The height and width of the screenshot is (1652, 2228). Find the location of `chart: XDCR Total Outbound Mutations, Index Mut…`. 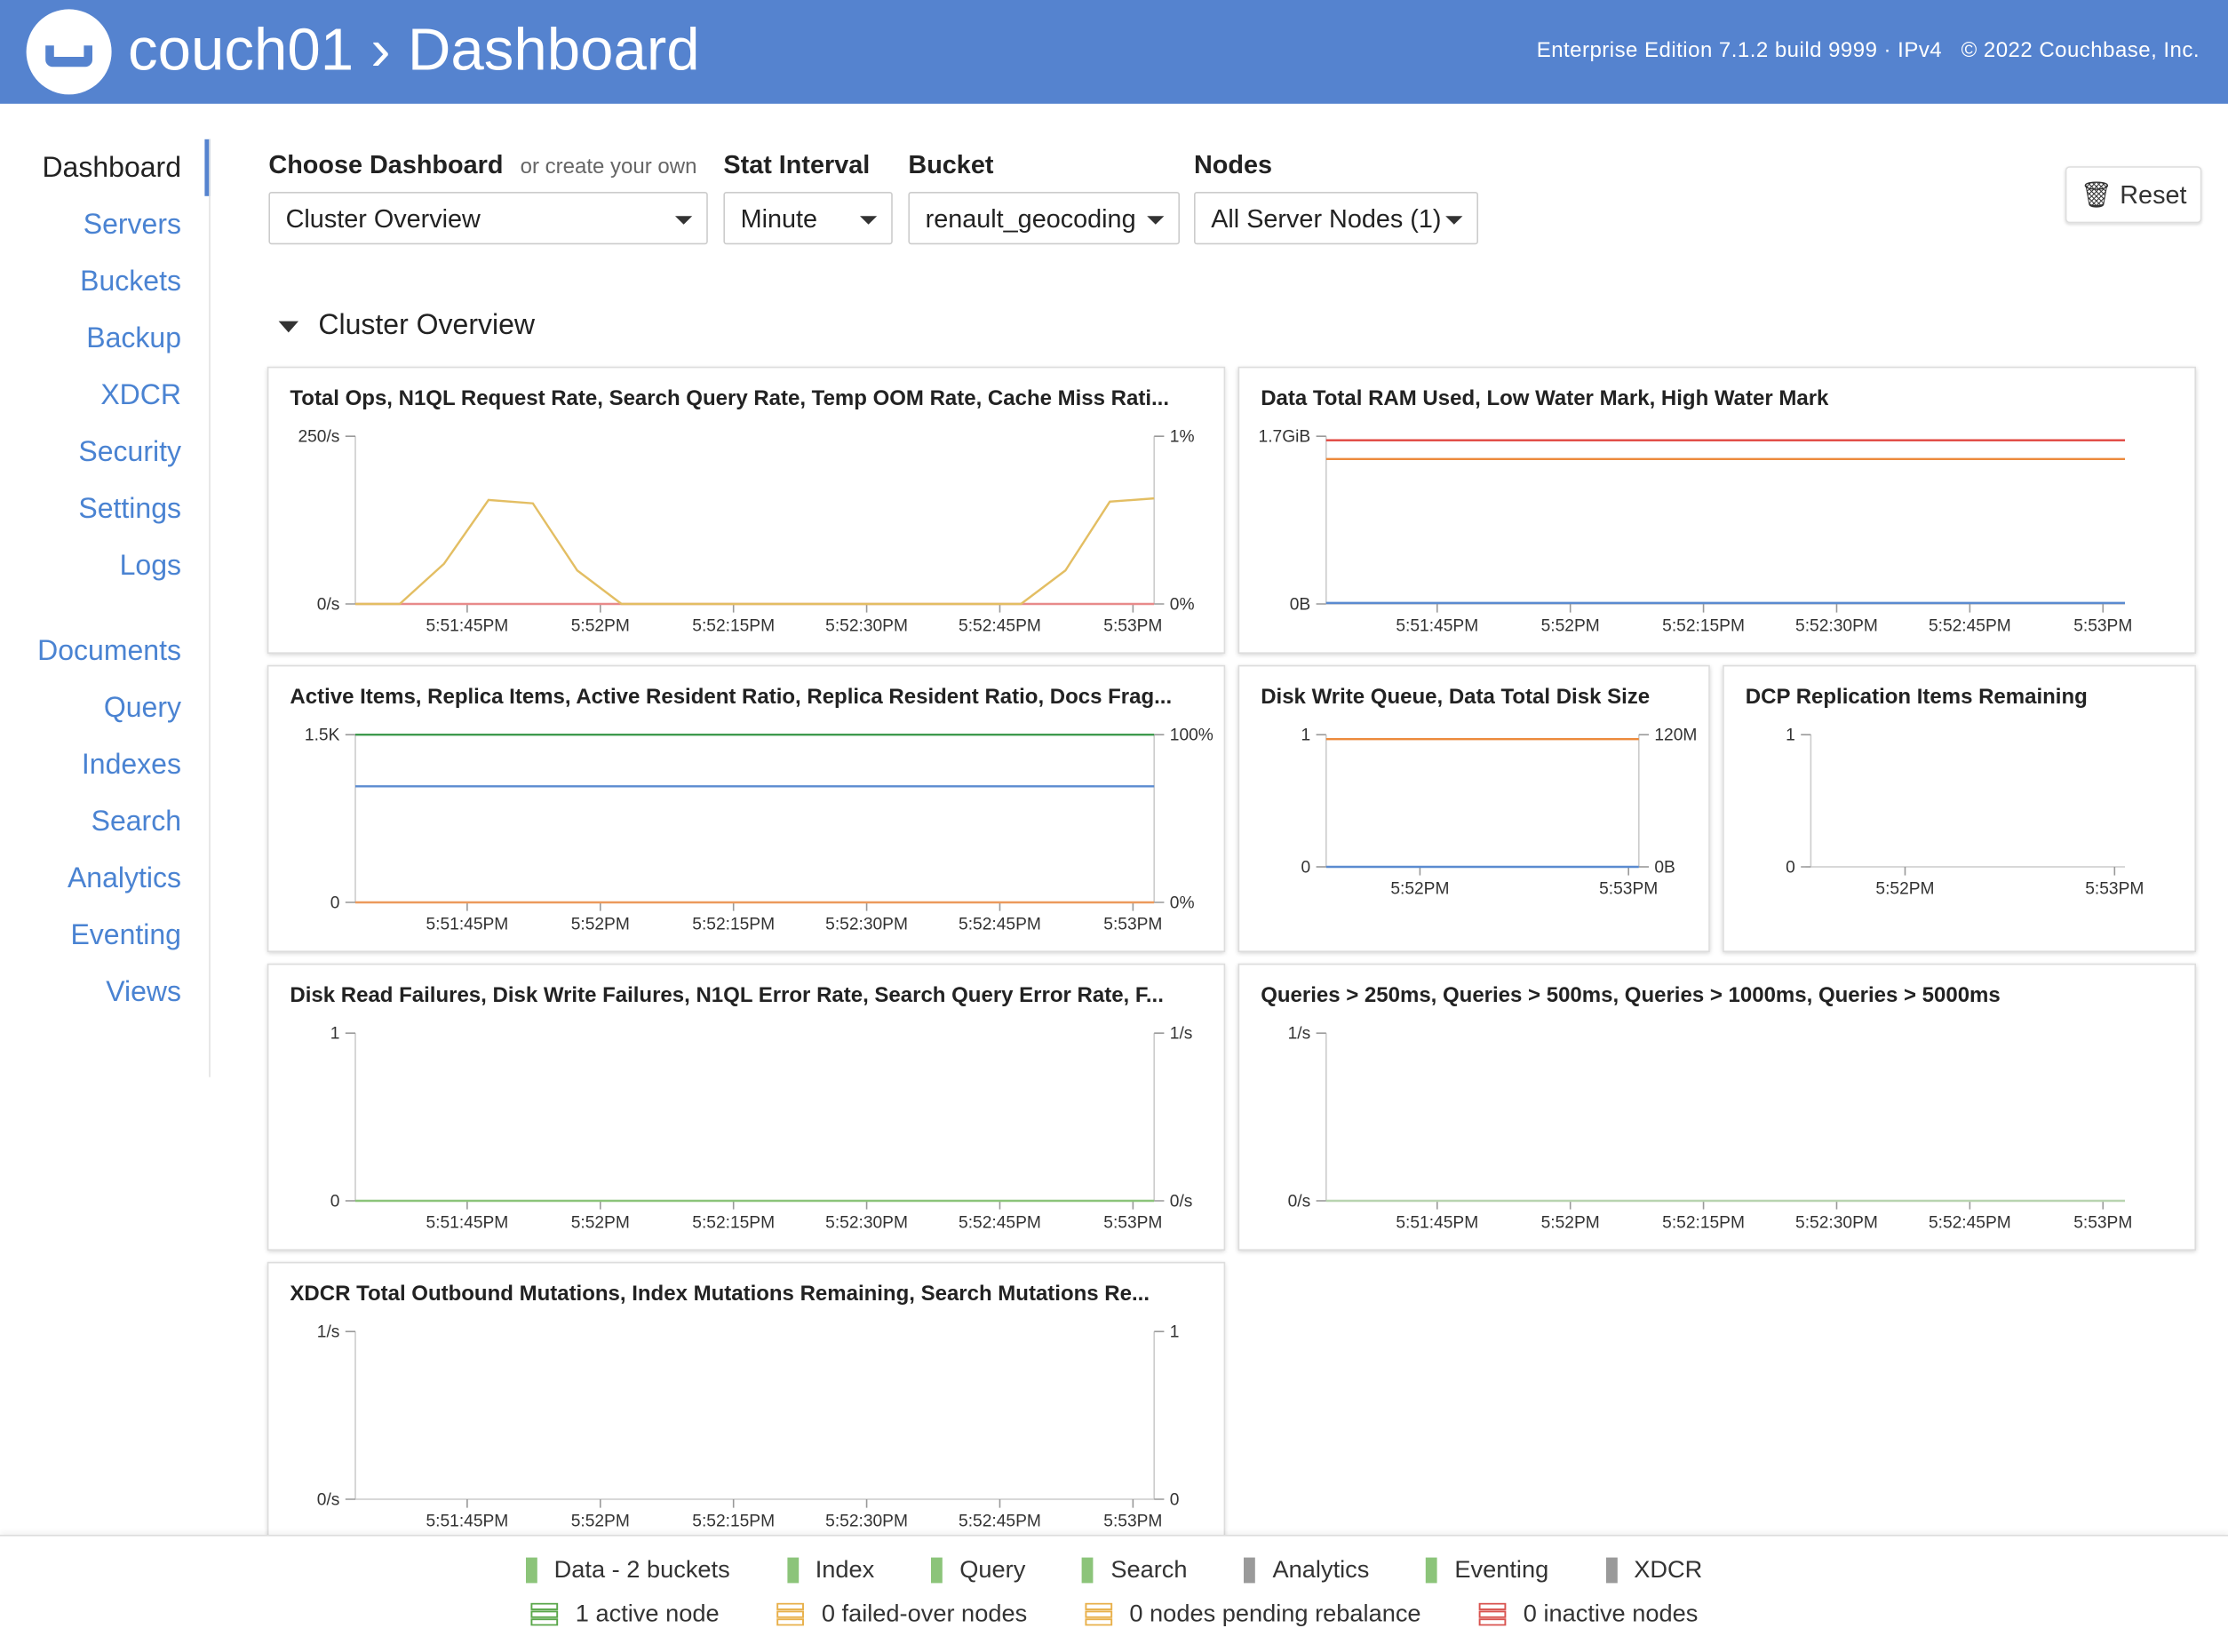

chart: XDCR Total Outbound Mutations, Index Mut… is located at coordinates (735, 1406).